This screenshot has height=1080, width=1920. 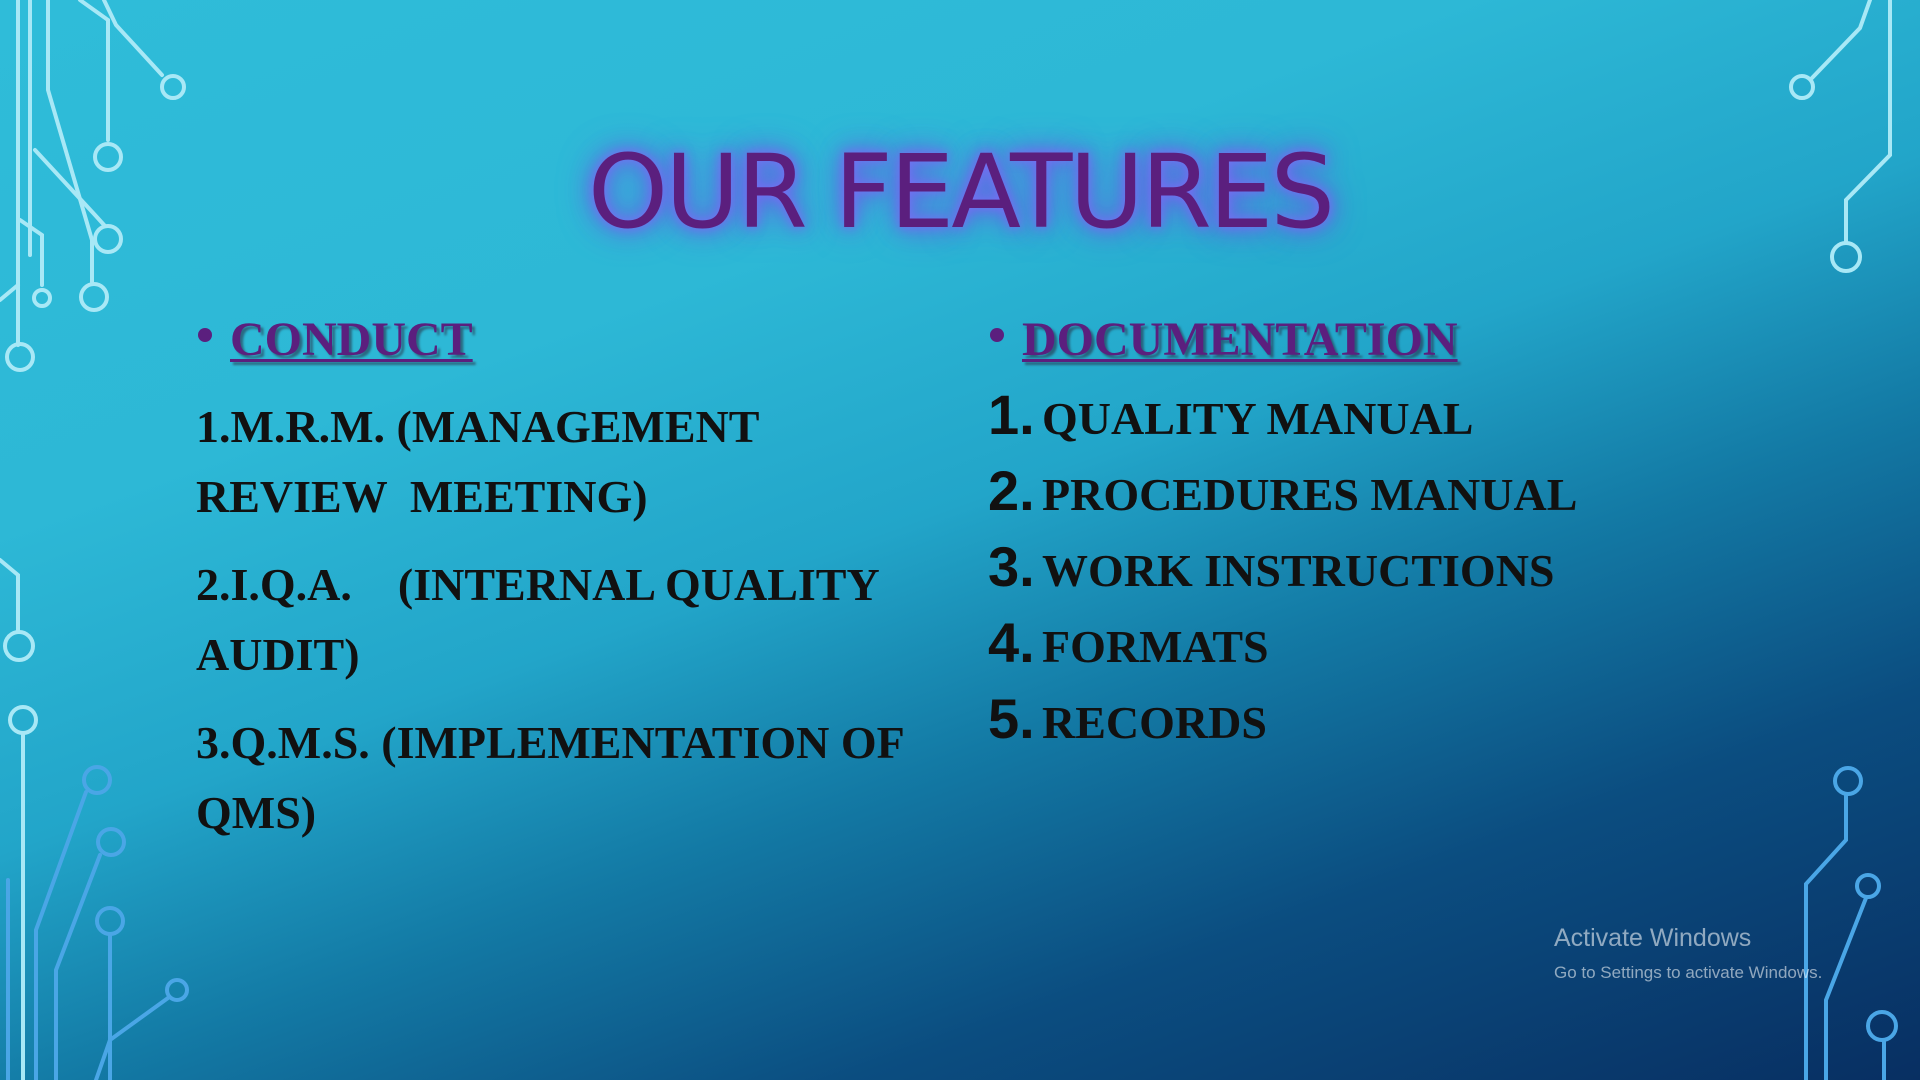 What do you see at coordinates (205, 335) in the screenshot?
I see `bullet-conduct` at bounding box center [205, 335].